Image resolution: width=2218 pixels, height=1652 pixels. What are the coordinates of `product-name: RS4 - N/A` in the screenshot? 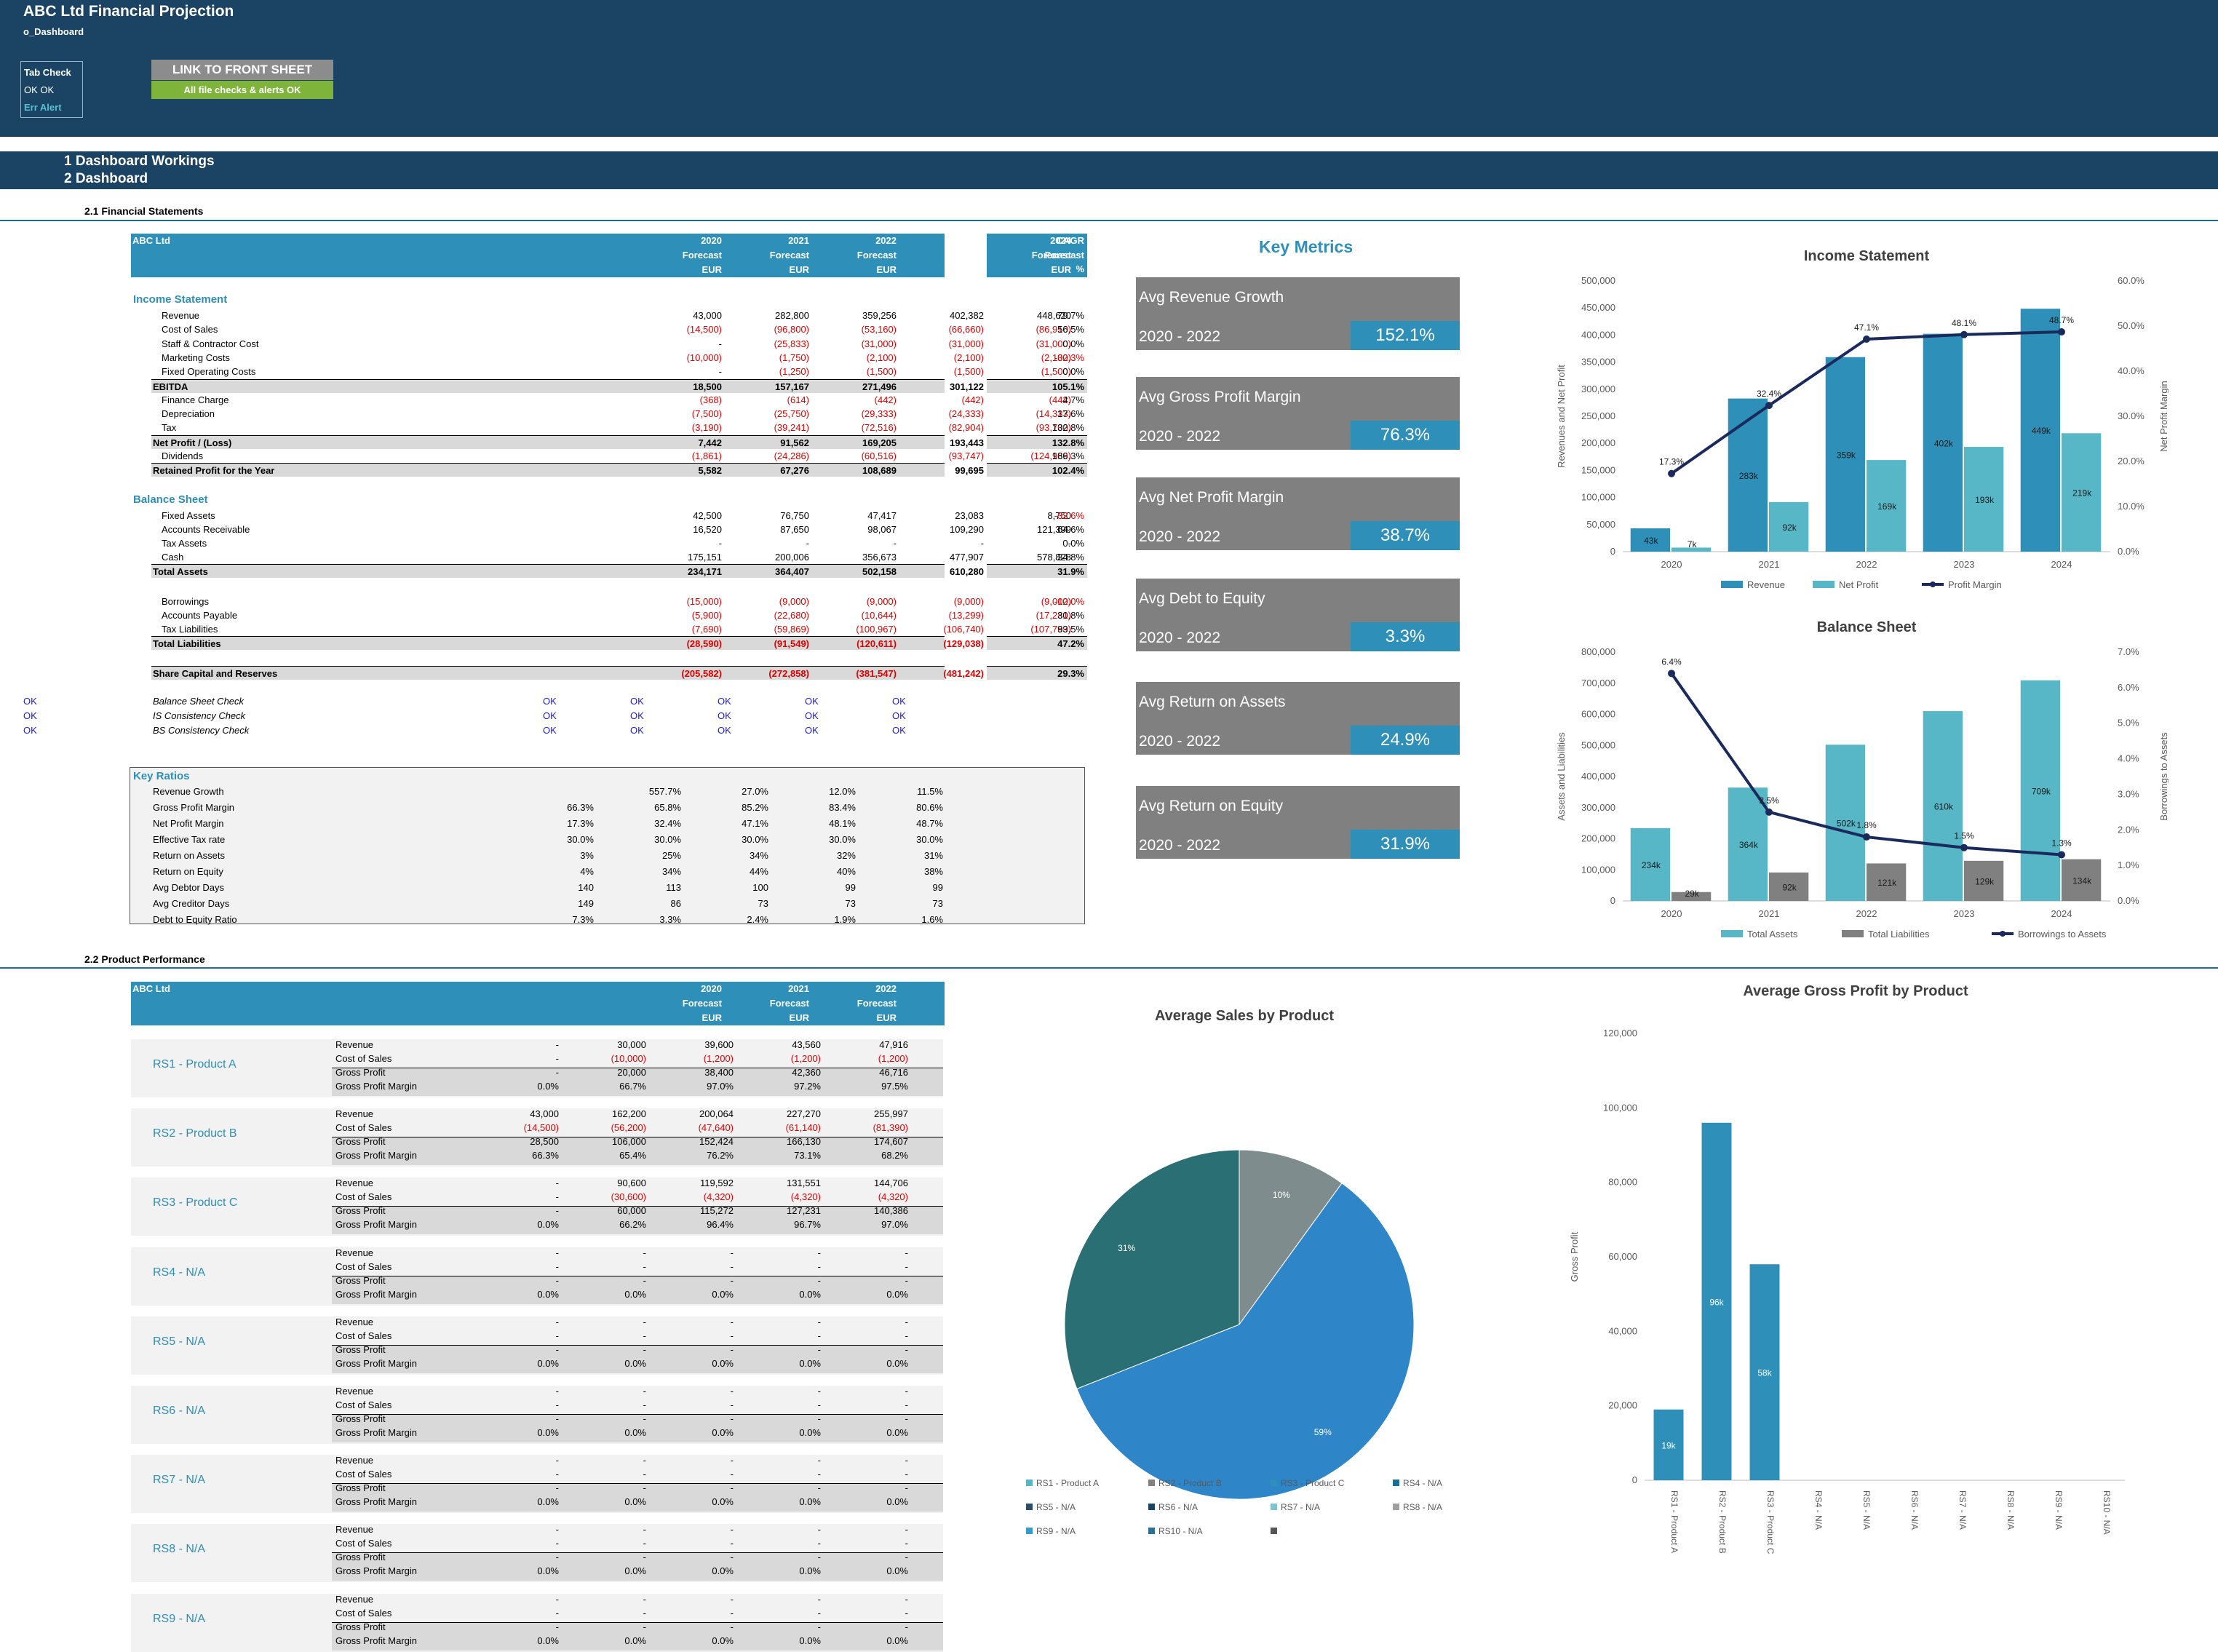 It's located at (179, 1272).